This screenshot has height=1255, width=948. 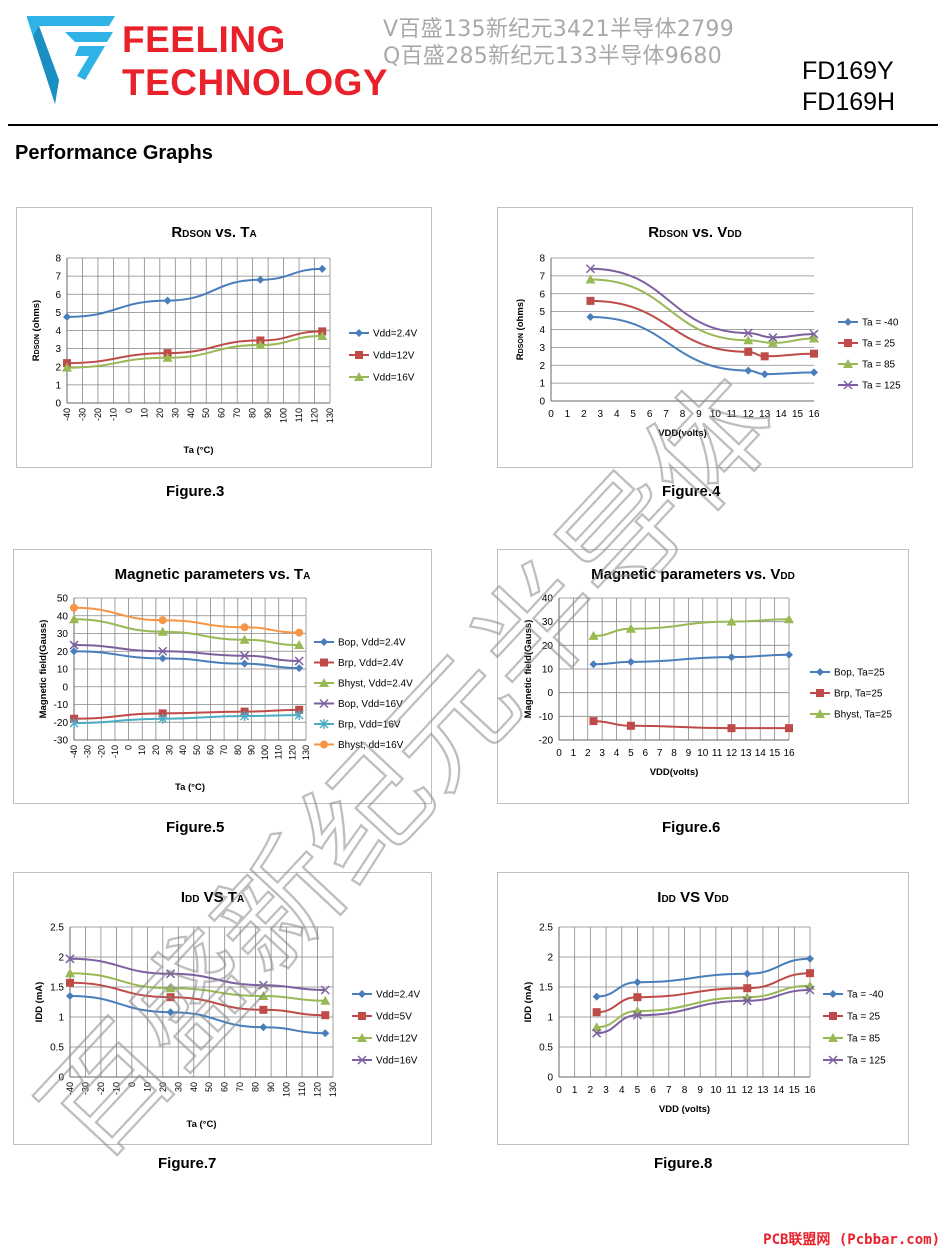 I want to click on y-tick-label: 2.5, so click(x=546, y=928).